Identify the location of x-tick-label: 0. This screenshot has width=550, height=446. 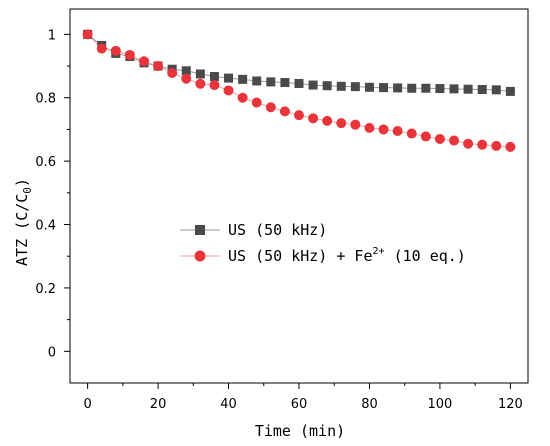
(87, 404).